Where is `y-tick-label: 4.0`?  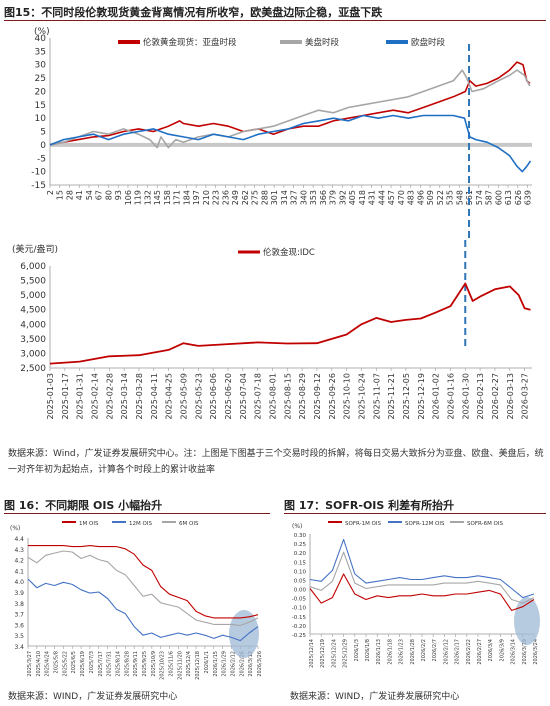 y-tick-label: 4.0 is located at coordinates (19, 582).